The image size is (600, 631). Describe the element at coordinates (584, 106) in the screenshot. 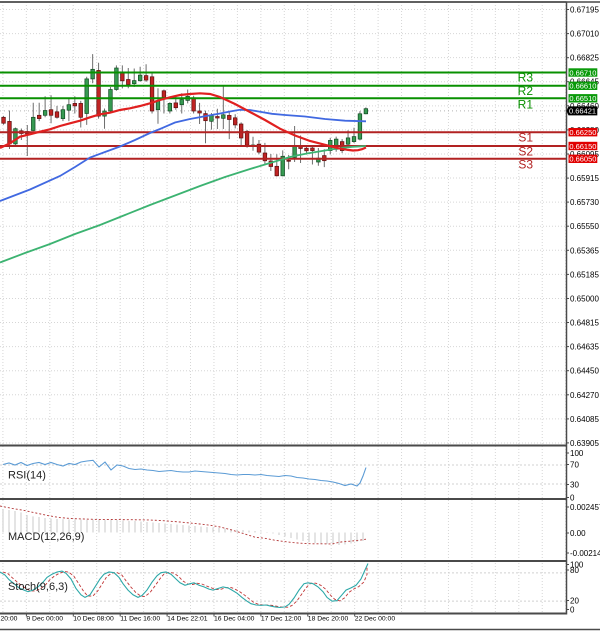

I see `svg-text: 0.66460` at that location.